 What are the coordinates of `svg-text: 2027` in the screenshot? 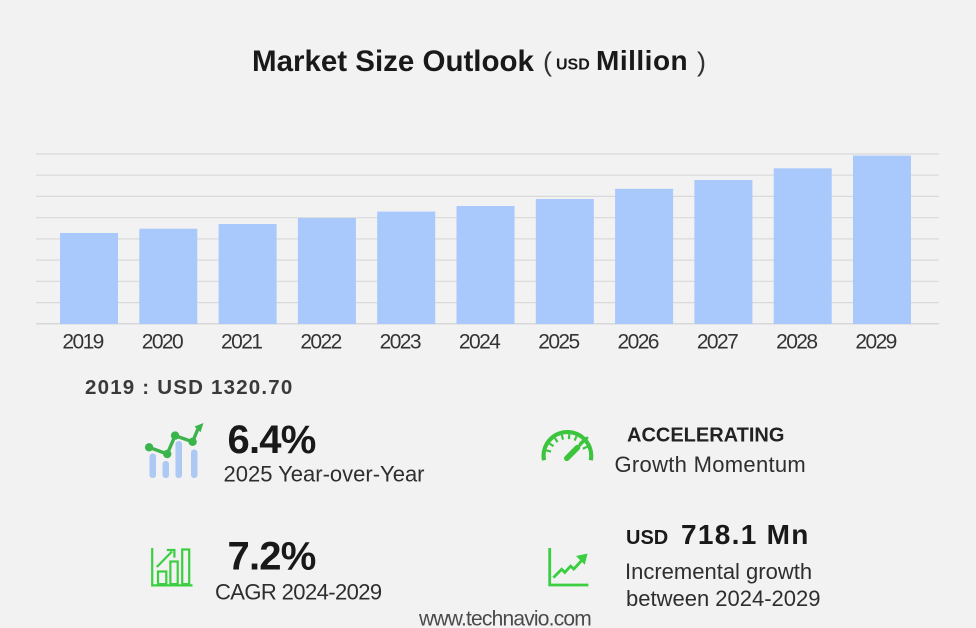 It's located at (717, 342).